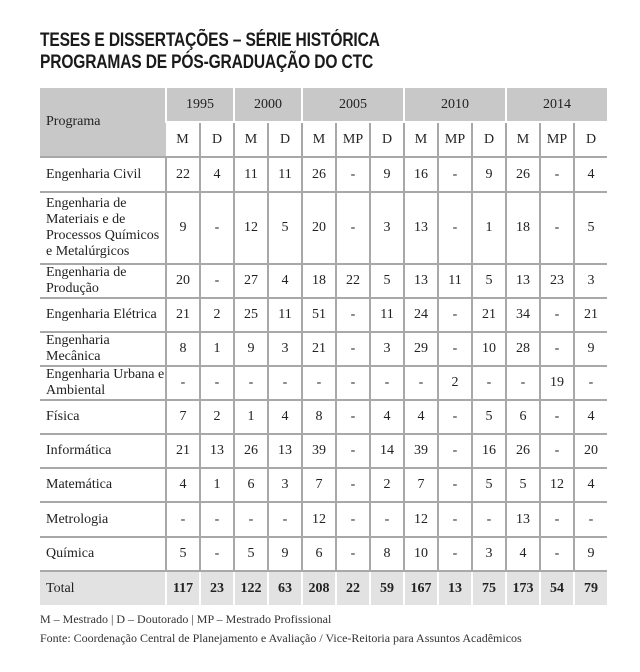 The height and width of the screenshot is (672, 640). What do you see at coordinates (216, 587) in the screenshot?
I see `cell-value: 23` at bounding box center [216, 587].